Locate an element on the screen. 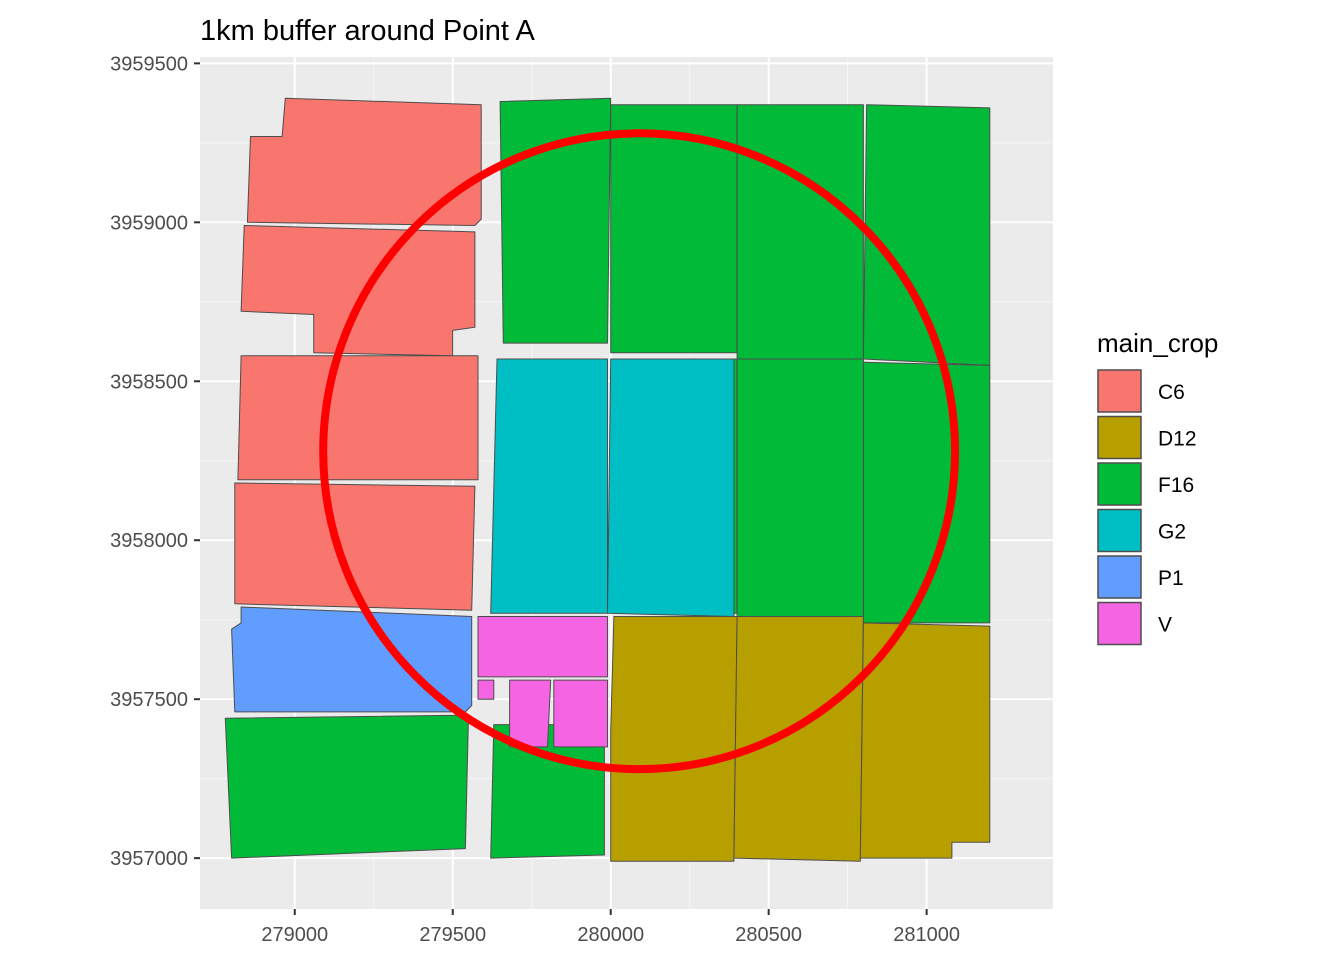 Image resolution: width=1344 pixels, height=960 pixels. legend-label-f16: F16 is located at coordinates (1176, 485).